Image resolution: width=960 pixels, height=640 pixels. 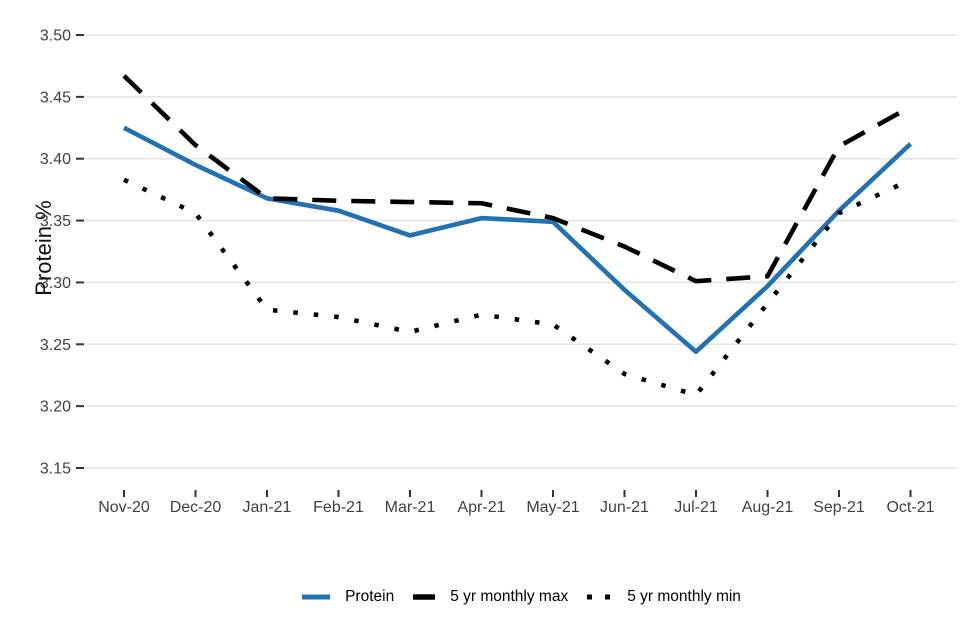 I want to click on x-tick-label: Jul-21, so click(x=696, y=507).